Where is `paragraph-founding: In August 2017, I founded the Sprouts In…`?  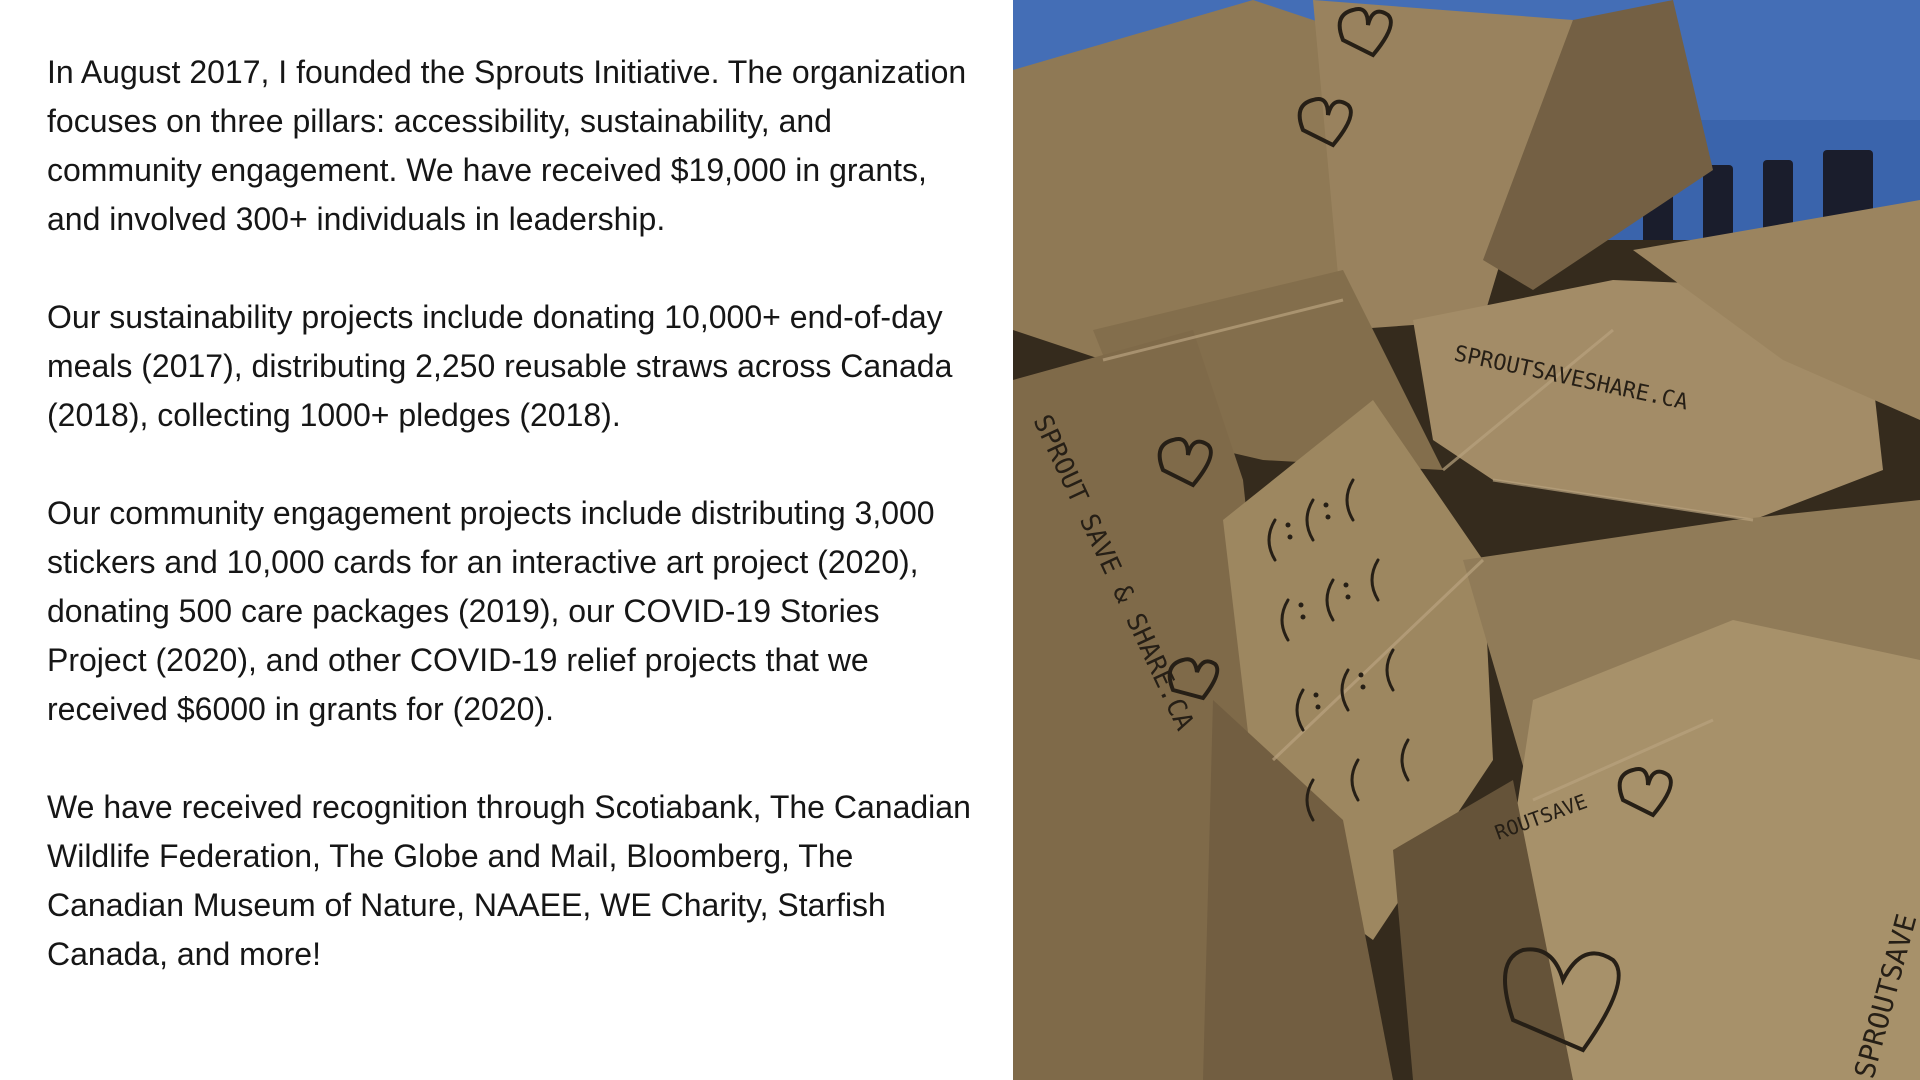 paragraph-founding: In August 2017, I founded the Sprouts In… is located at coordinates (507, 145).